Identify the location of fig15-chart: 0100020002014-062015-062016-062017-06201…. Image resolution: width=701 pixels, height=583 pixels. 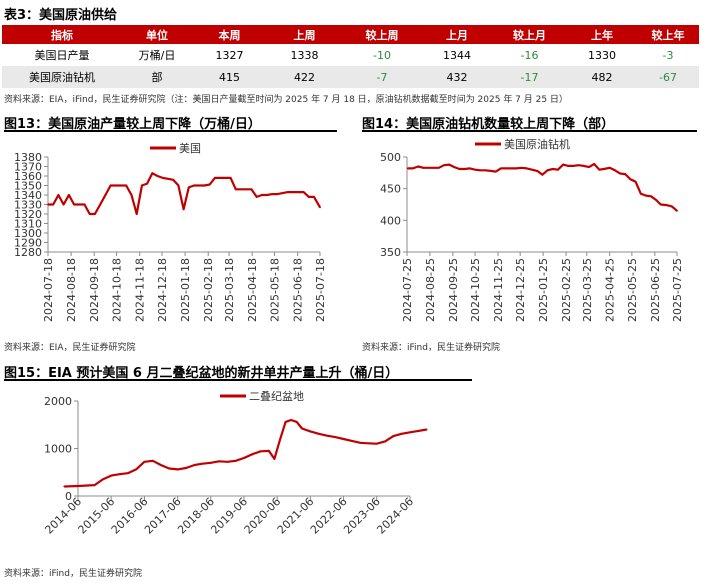
(235, 463).